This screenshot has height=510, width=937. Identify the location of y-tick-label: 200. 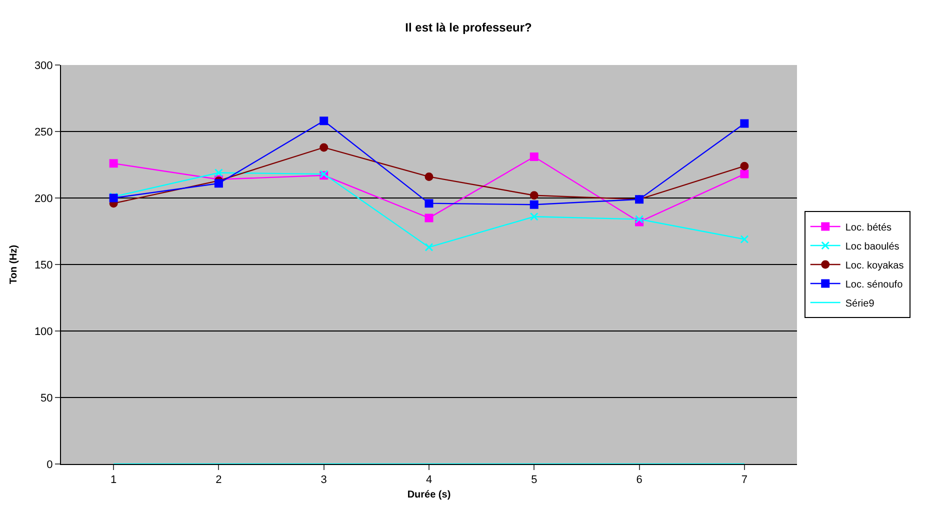
(43, 198).